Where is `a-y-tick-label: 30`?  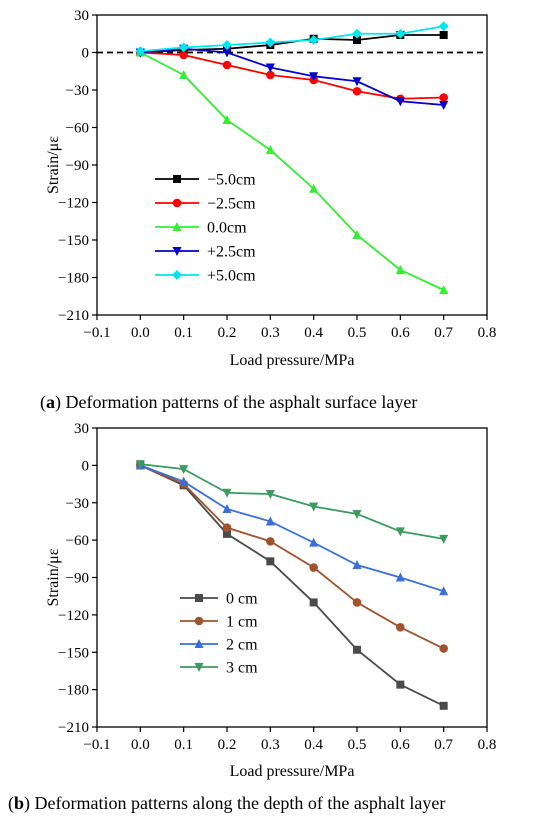
a-y-tick-label: 30 is located at coordinates (81, 16).